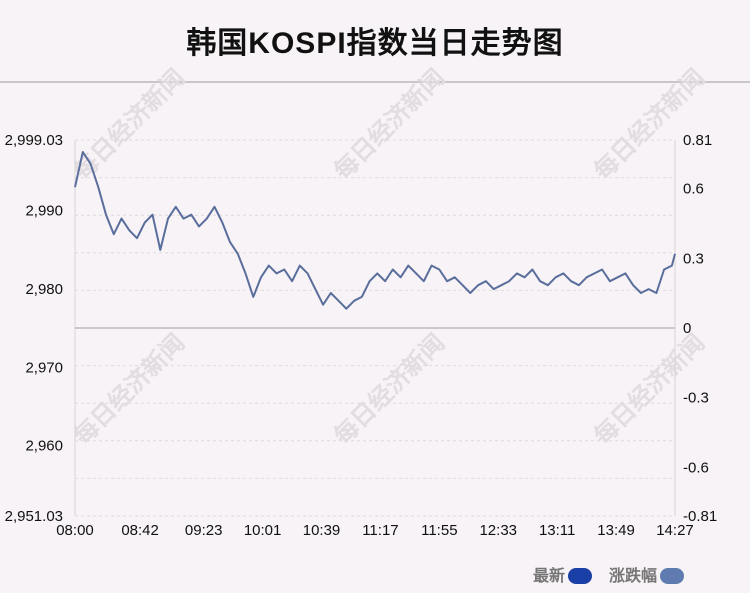  I want to click on legend-change: 涨跌幅, so click(647, 574).